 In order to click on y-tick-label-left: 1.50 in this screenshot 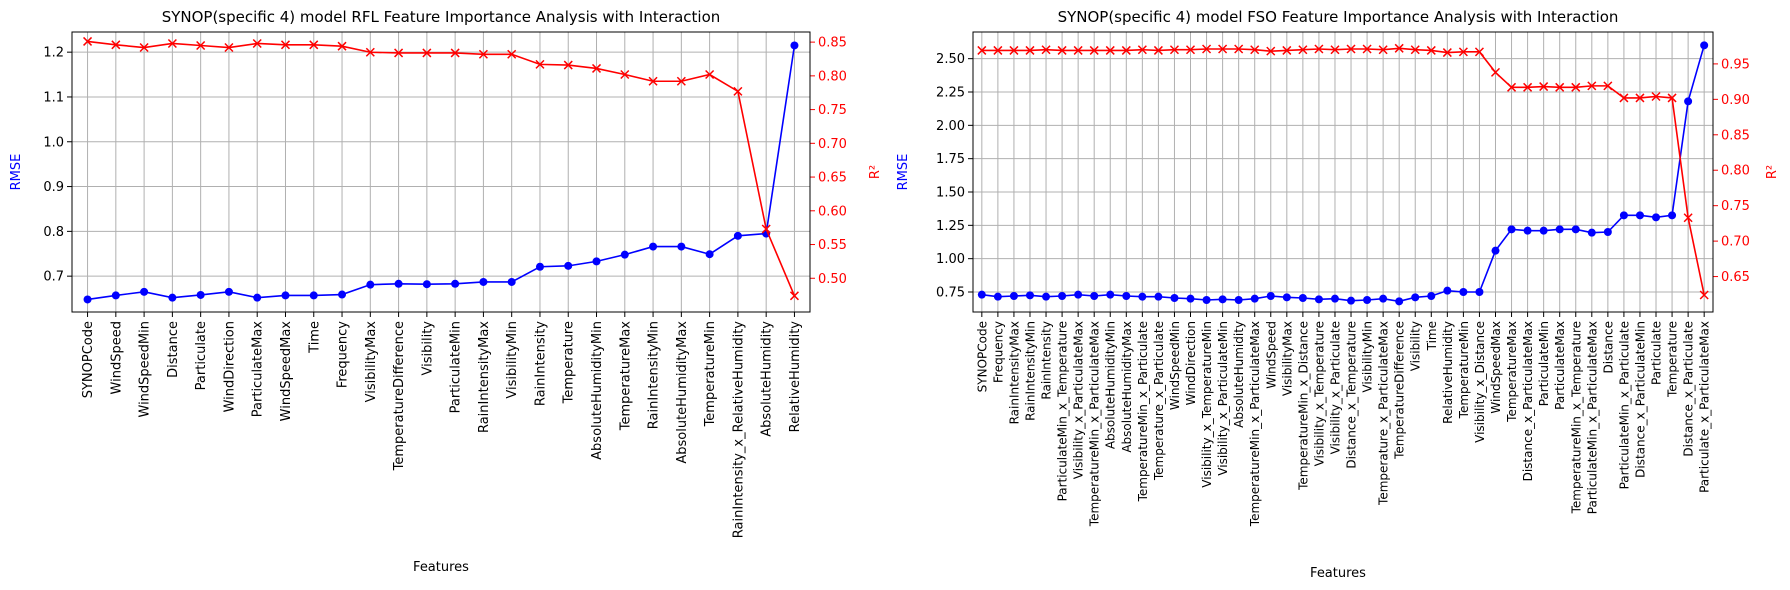, I will do `click(950, 193)`.